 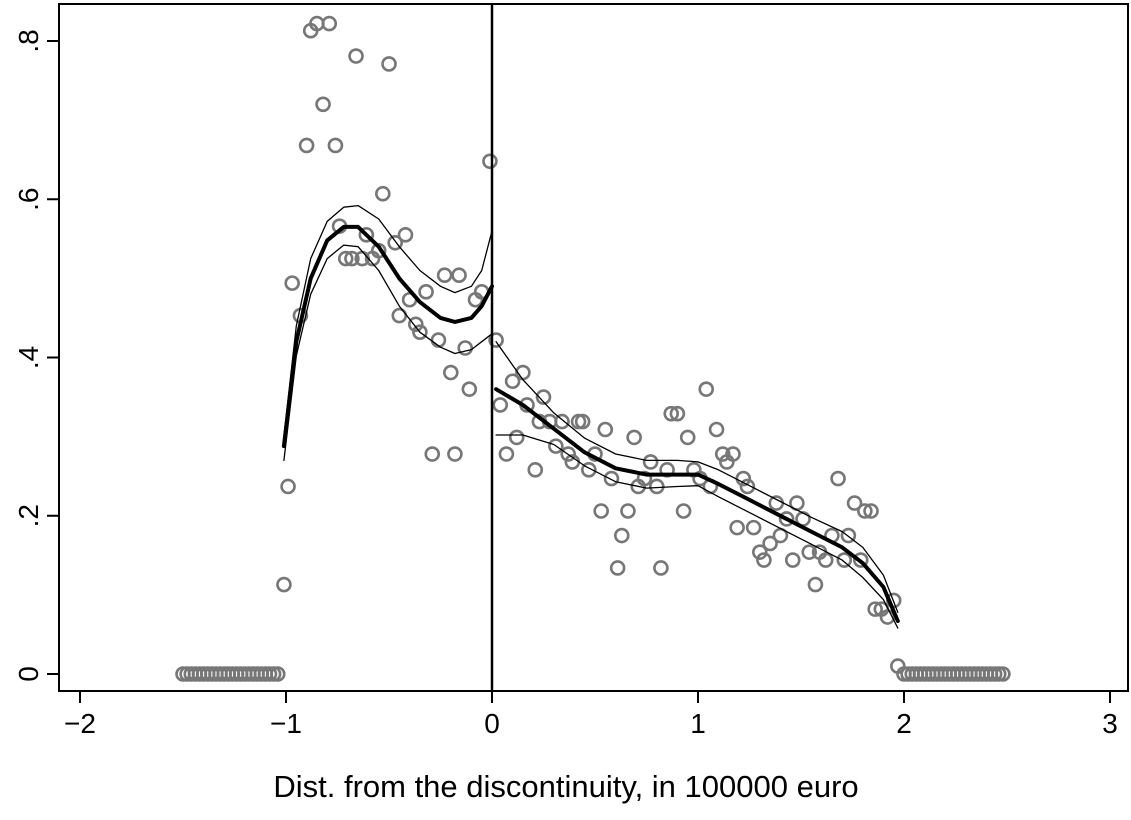 What do you see at coordinates (28, 40) in the screenshot?
I see `y-tick-label: .8` at bounding box center [28, 40].